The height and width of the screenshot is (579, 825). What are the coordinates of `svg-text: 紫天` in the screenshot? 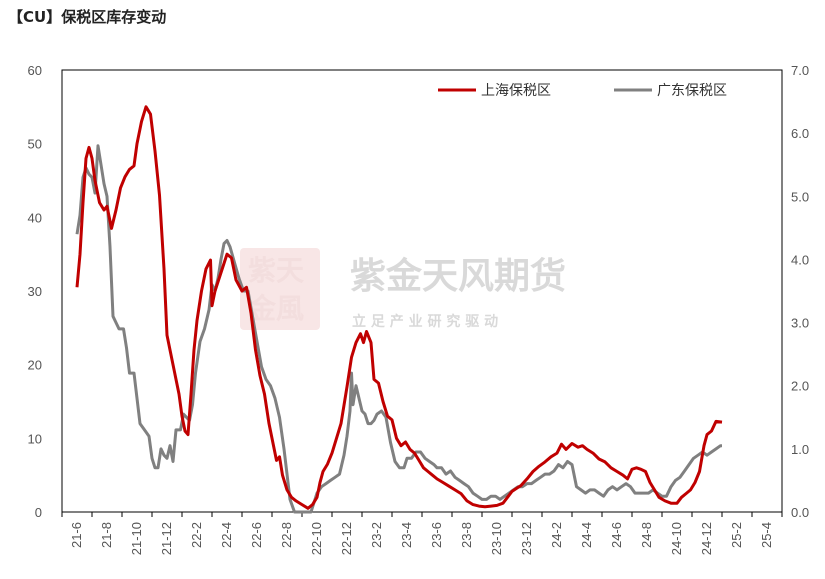 It's located at (276, 270).